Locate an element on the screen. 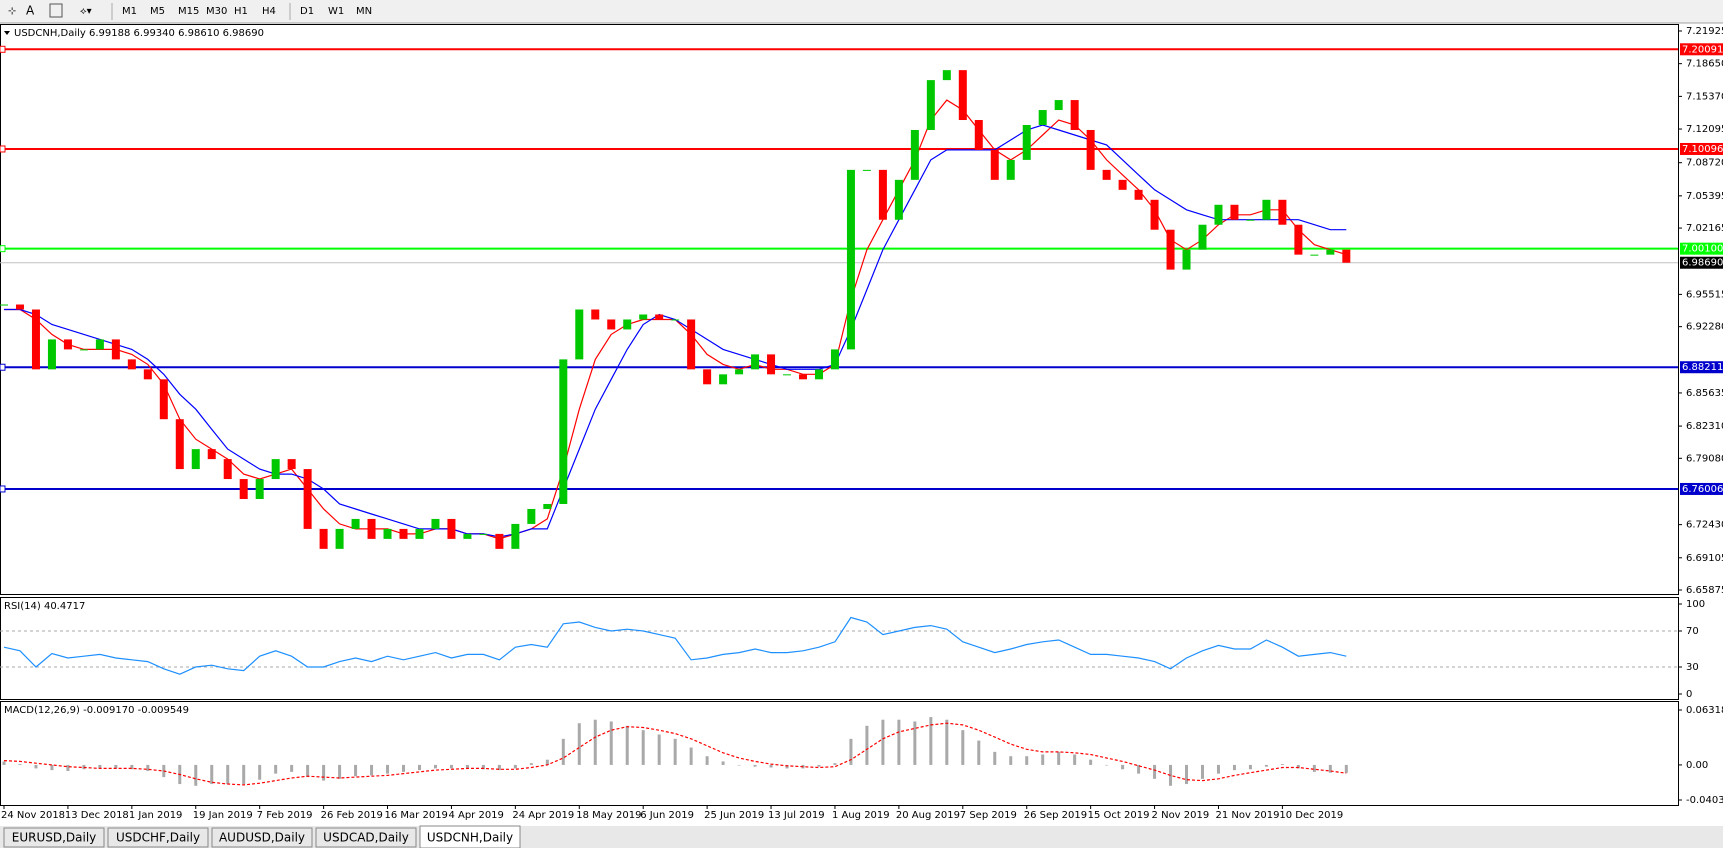 Image resolution: width=1723 pixels, height=848 pixels. tab-label: EURUSD,Daily is located at coordinates (54, 838).